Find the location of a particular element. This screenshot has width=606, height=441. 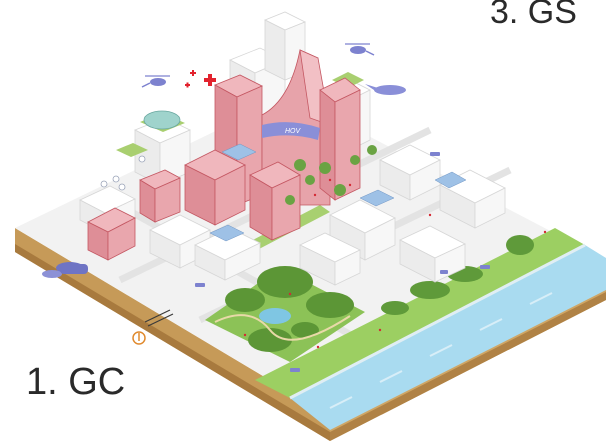

thermometer-icon is located at coordinates (139, 338).